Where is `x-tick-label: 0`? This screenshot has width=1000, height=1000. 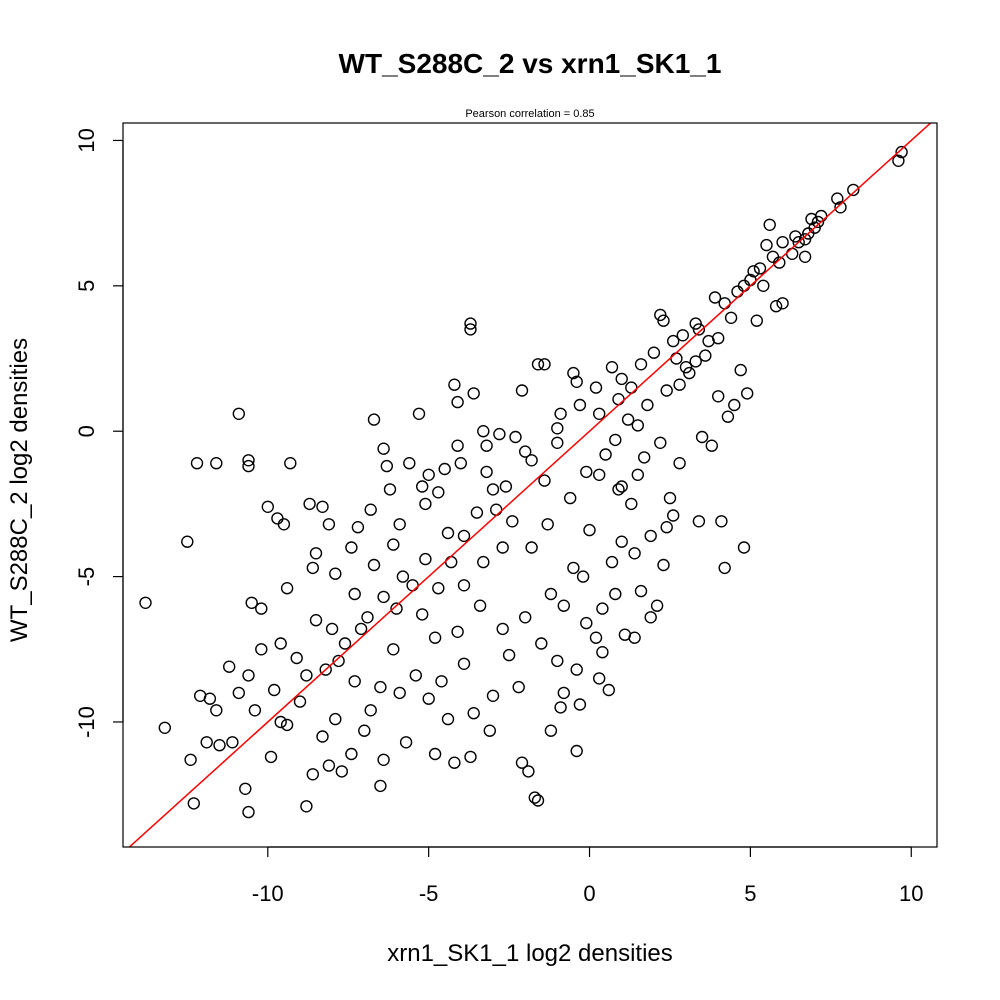 x-tick-label: 0 is located at coordinates (589, 893).